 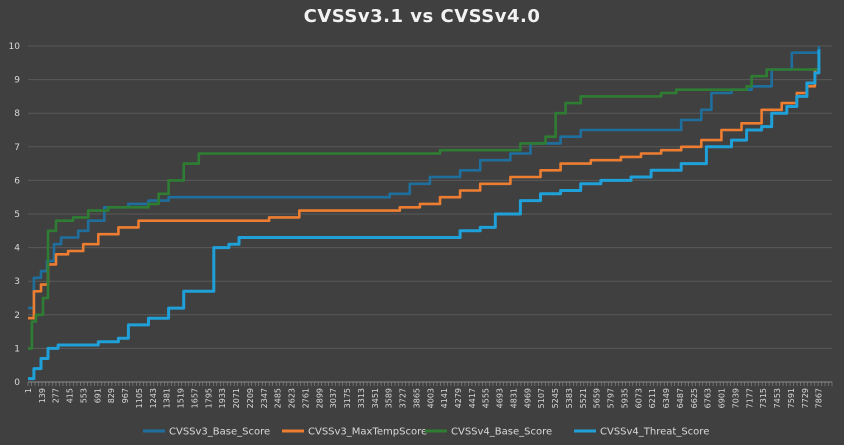 I want to click on y-tick-label: 3, so click(x=17, y=282).